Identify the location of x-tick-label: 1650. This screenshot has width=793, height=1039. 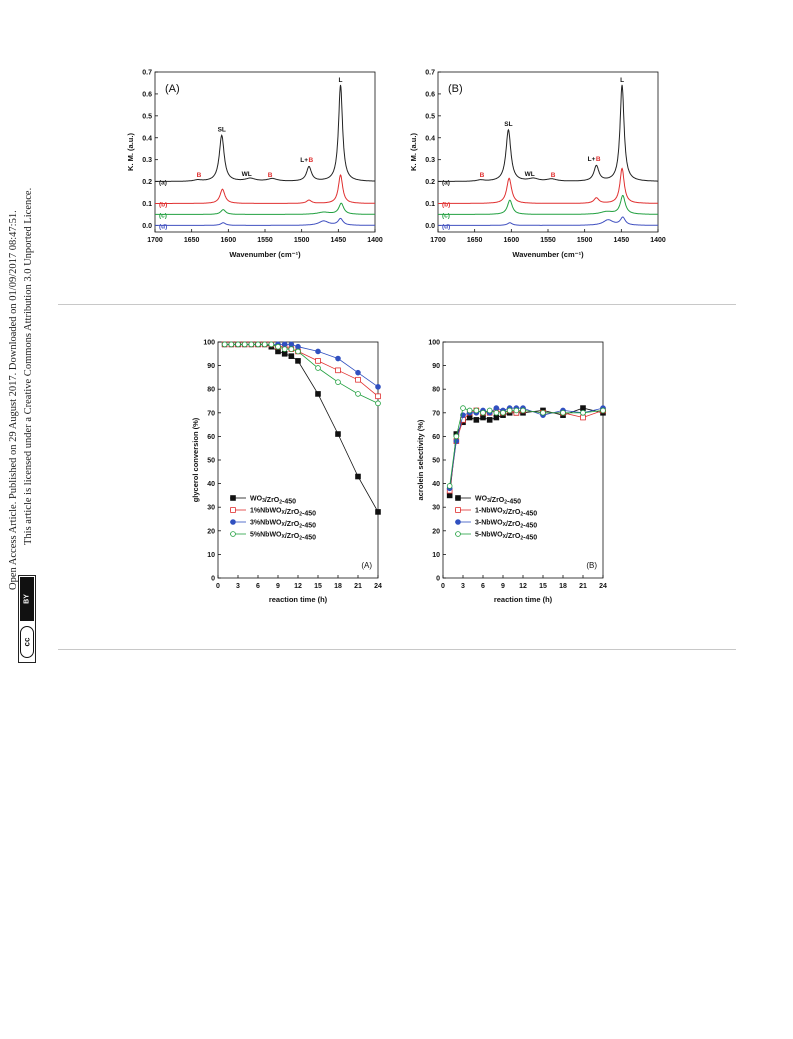
(475, 240).